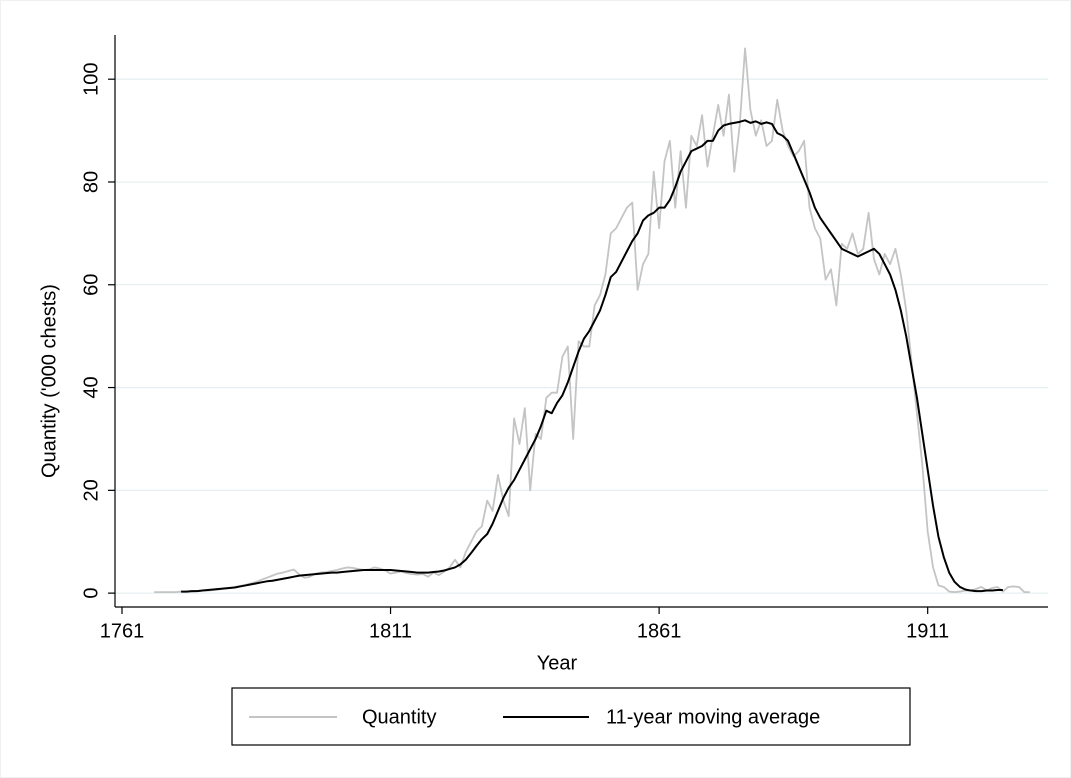  Describe the element at coordinates (399, 717) in the screenshot. I see `legend-label: Quantity` at that location.